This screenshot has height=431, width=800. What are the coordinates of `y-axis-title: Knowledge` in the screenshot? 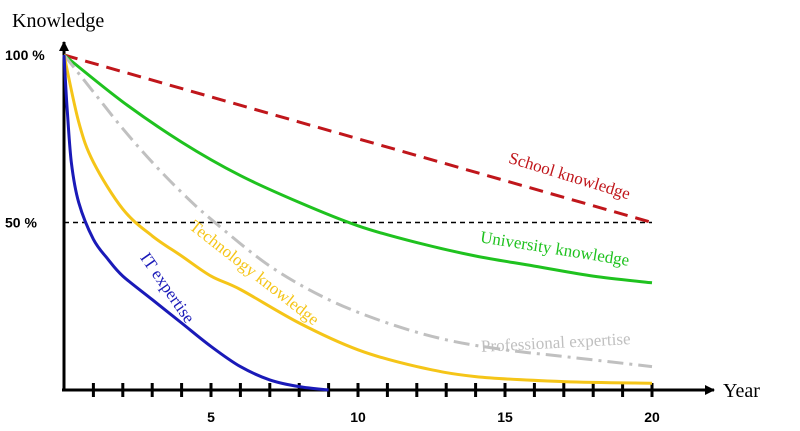 It's located at (58, 21).